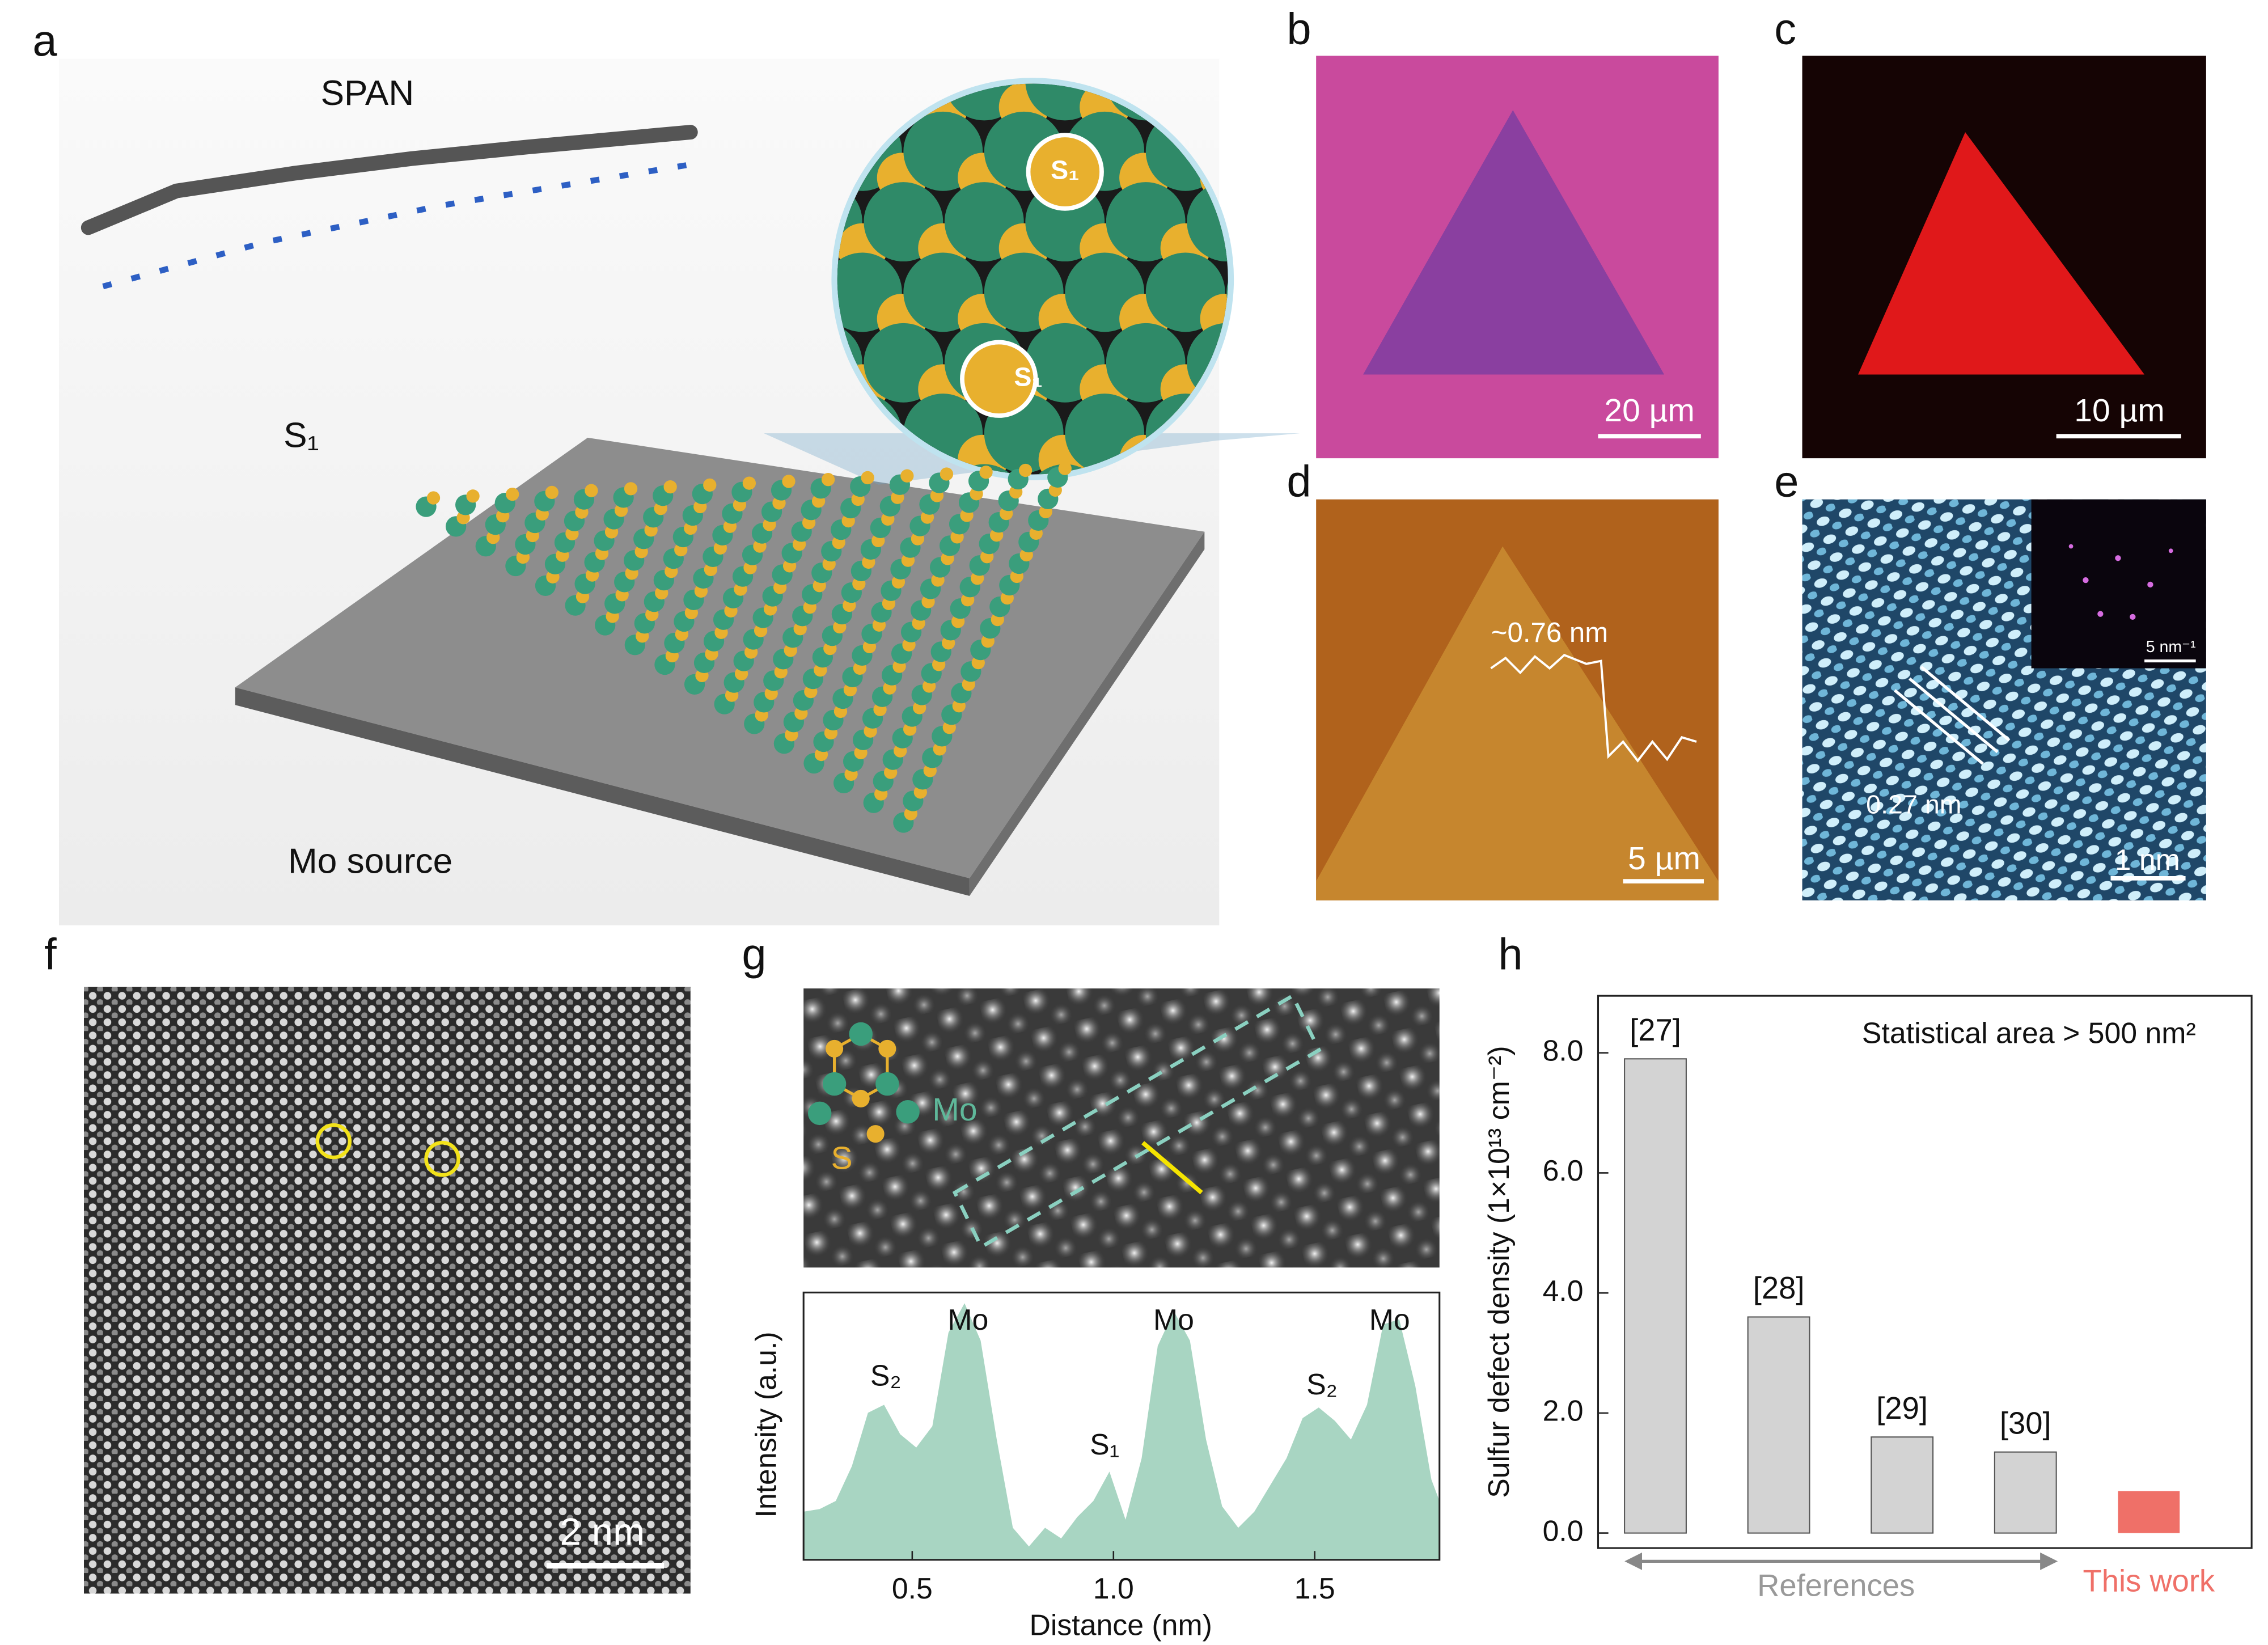  Describe the element at coordinates (842, 1158) in the screenshot. I see `atom-label: S` at that location.